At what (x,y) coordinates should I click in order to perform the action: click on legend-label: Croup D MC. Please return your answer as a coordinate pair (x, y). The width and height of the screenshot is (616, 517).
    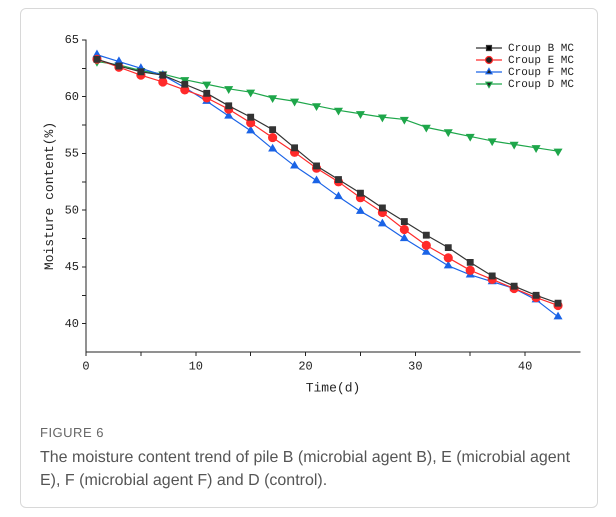
    Looking at the image, I should click on (541, 84).